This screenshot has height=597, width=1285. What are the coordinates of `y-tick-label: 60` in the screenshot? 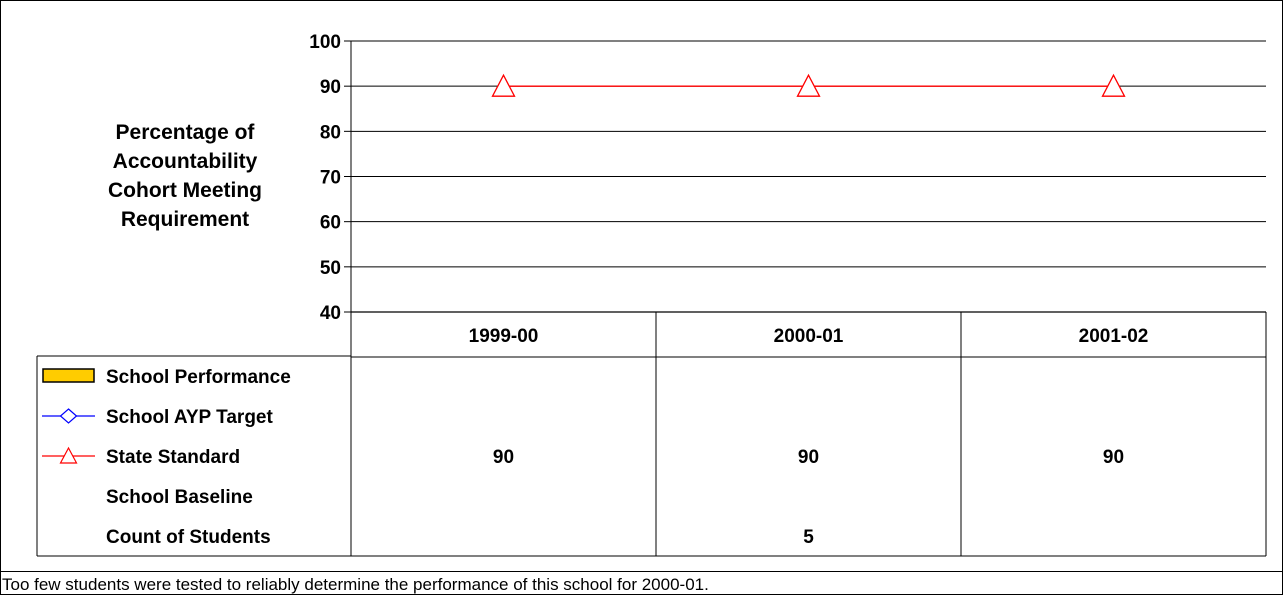 It's located at (330, 223).